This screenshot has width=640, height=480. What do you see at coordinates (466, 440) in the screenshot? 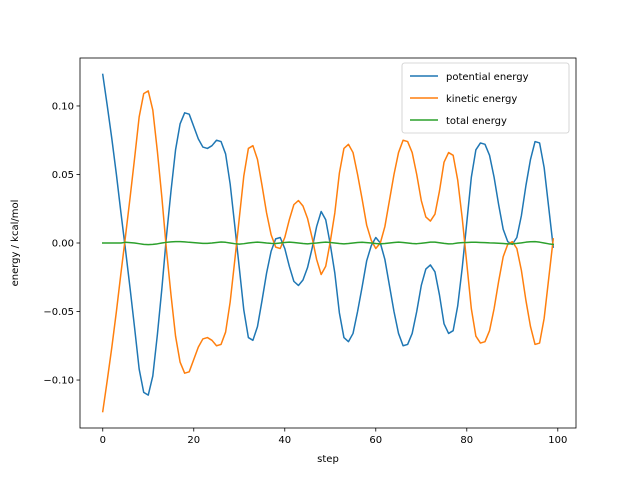
I see `x-tick-label: 80` at bounding box center [466, 440].